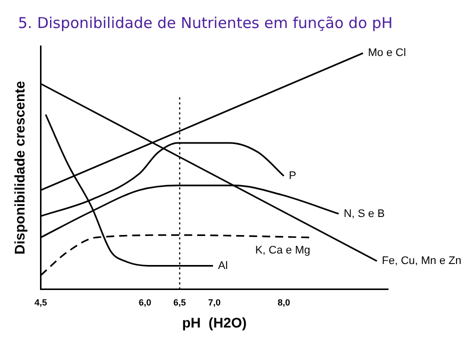  Describe the element at coordinates (179, 302) in the screenshot. I see `x-tick-label: 6,5` at that location.